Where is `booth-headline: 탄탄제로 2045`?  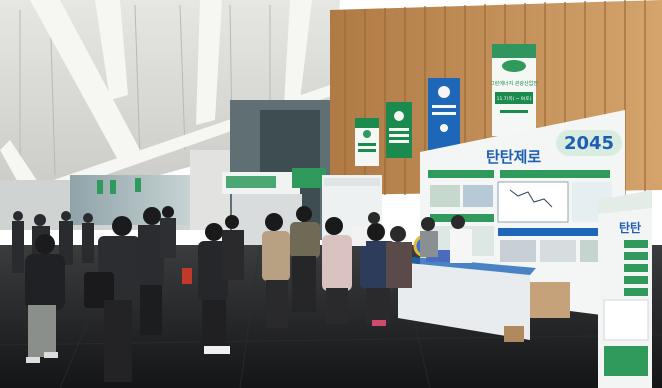 booth-headline: 탄탄제로 2045 is located at coordinates (554, 148).